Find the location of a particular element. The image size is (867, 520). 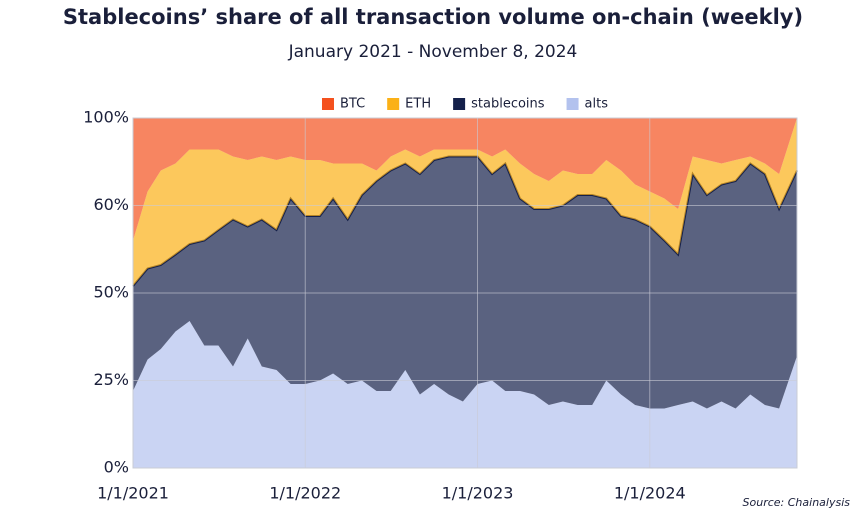

source-note: Source: Chainalysis is located at coordinates (797, 502).